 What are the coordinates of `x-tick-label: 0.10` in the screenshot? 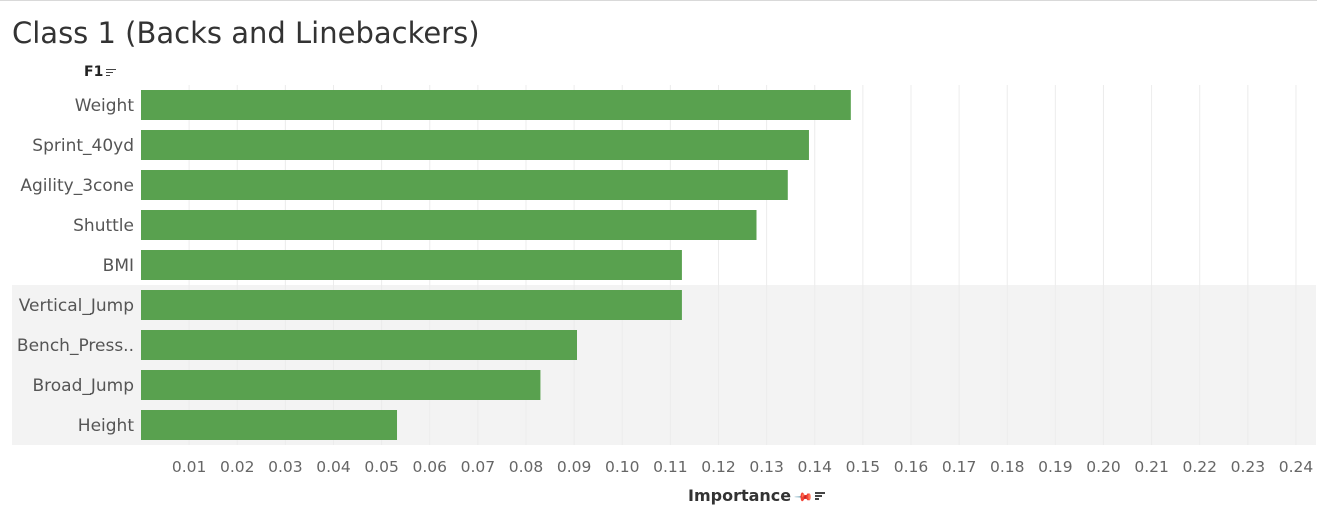 It's located at (622, 467).